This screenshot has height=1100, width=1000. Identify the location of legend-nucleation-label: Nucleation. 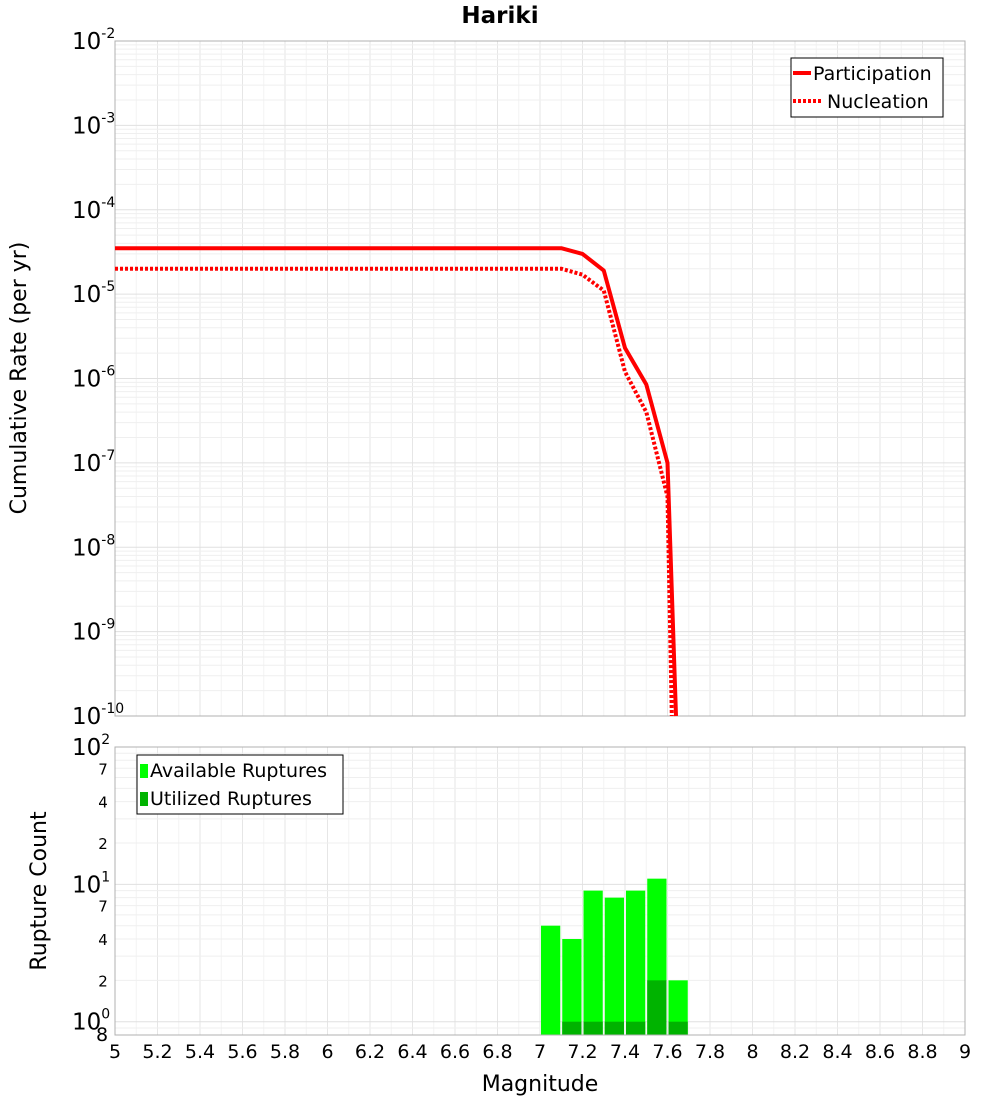
(878, 102).